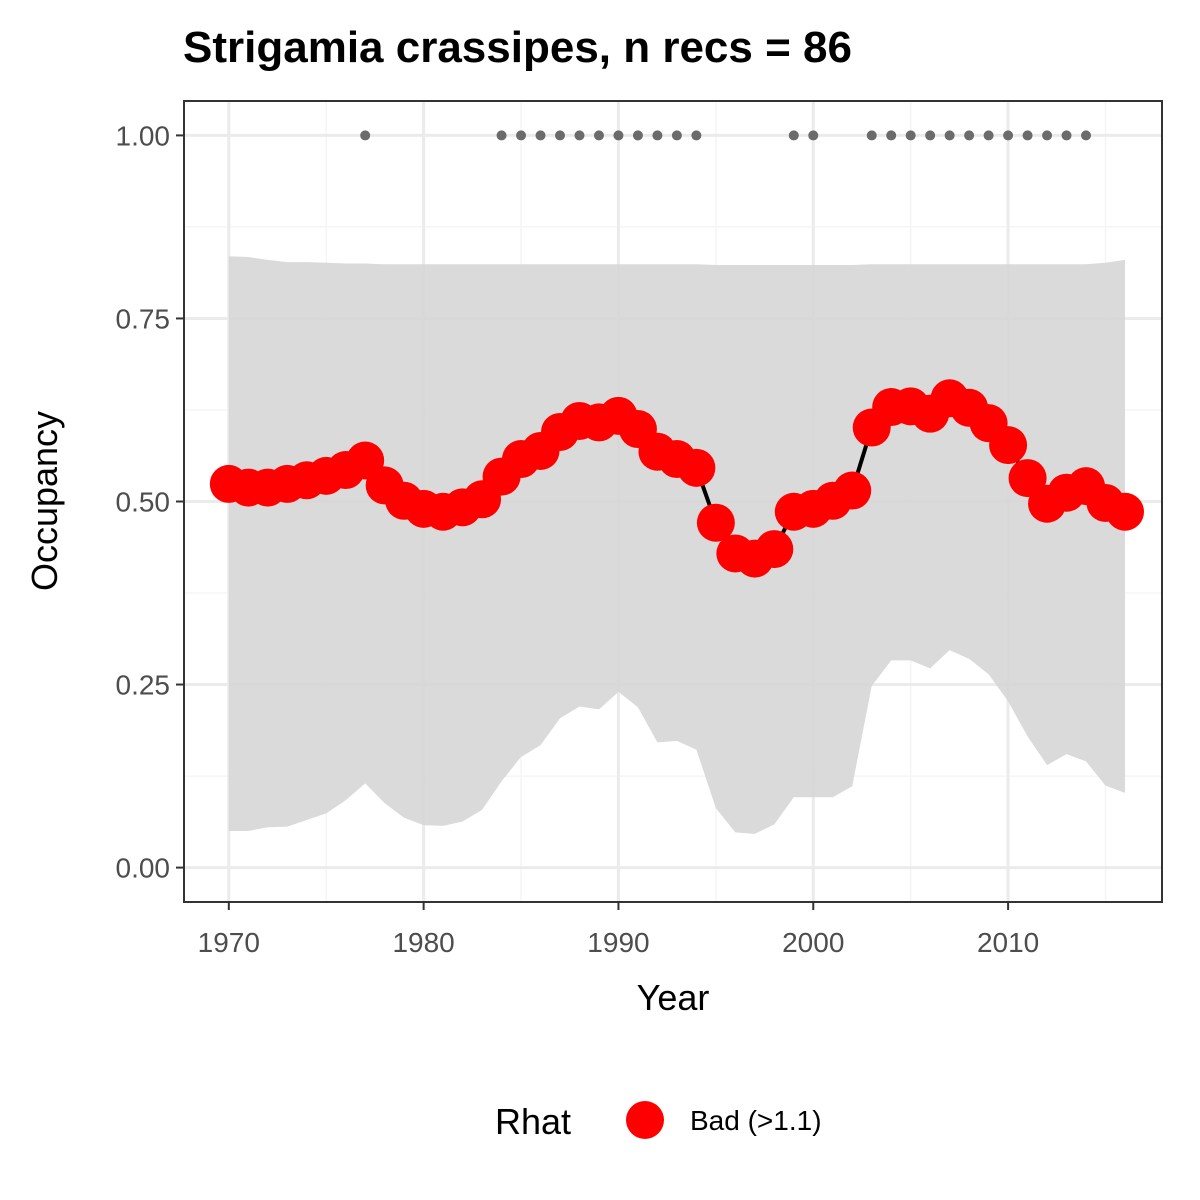  What do you see at coordinates (533, 1121) in the screenshot?
I see `legend-title: Rhat` at bounding box center [533, 1121].